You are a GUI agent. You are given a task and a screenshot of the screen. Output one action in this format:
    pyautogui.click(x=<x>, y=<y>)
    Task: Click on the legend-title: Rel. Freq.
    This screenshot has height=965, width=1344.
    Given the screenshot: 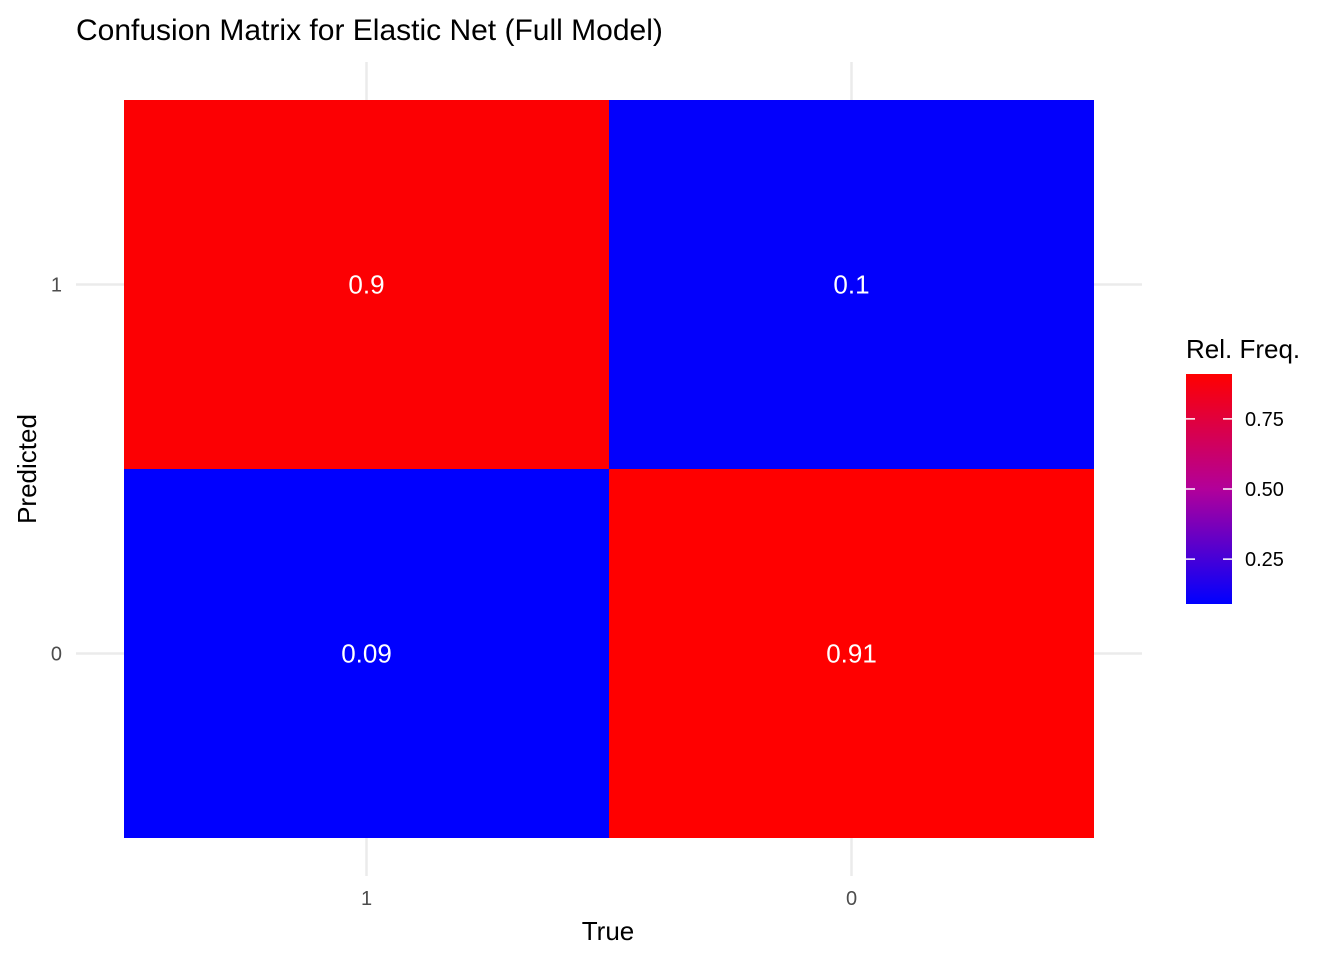 What is the action you would take?
    pyautogui.click(x=1243, y=349)
    